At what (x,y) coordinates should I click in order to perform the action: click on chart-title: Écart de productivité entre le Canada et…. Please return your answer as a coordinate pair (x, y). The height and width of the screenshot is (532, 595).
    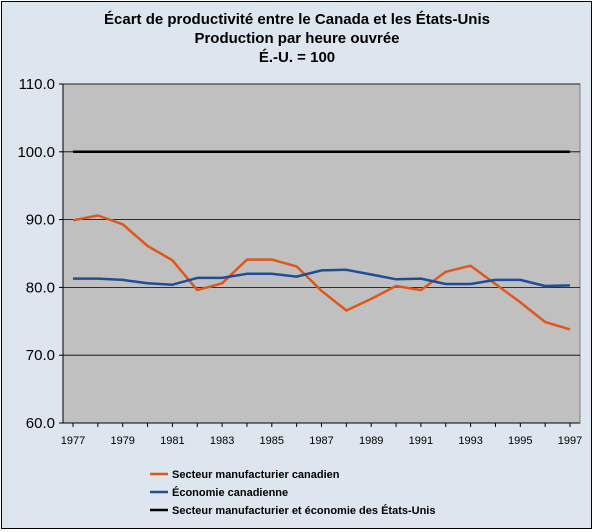
    Looking at the image, I should click on (297, 38).